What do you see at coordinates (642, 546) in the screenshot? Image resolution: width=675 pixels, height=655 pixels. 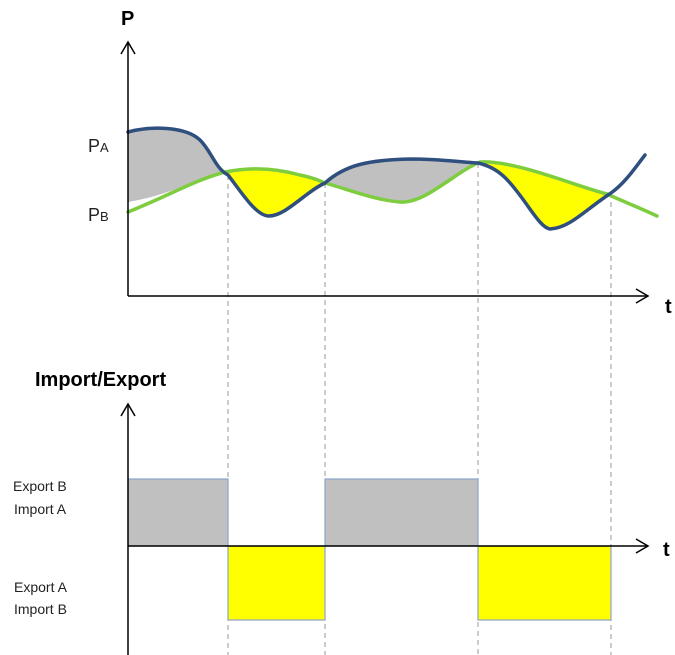 I see `bottom-x-arrowhead` at bounding box center [642, 546].